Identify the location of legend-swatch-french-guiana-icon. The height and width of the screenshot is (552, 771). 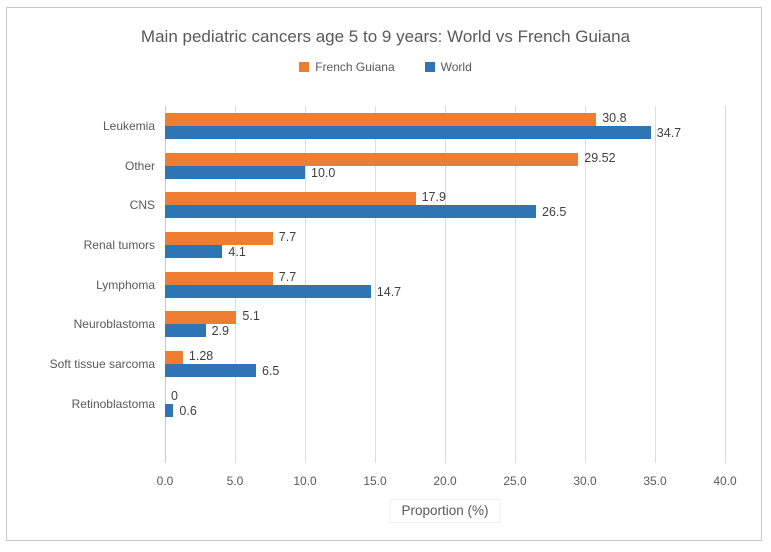
(304, 67).